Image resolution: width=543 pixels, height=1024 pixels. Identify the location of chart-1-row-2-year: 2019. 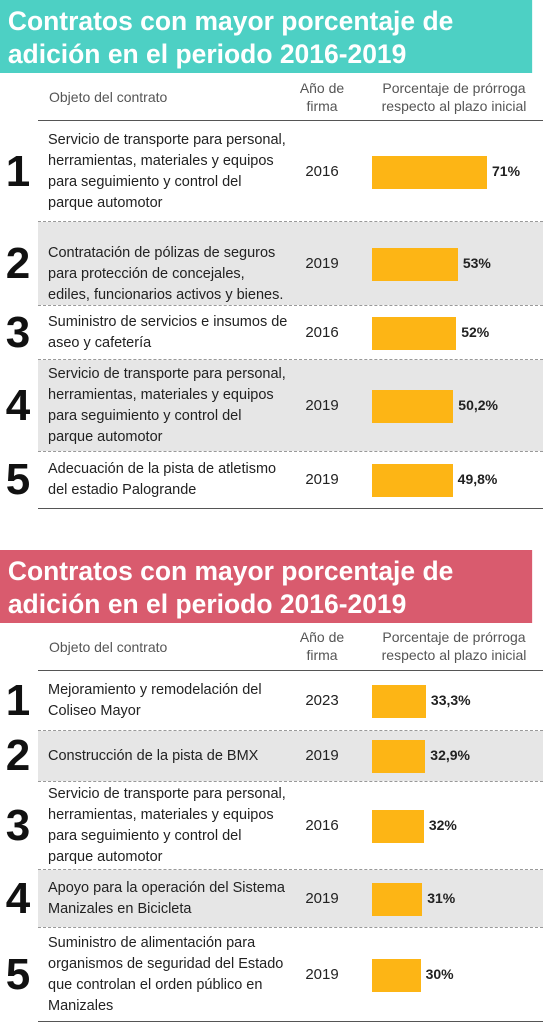
(322, 263).